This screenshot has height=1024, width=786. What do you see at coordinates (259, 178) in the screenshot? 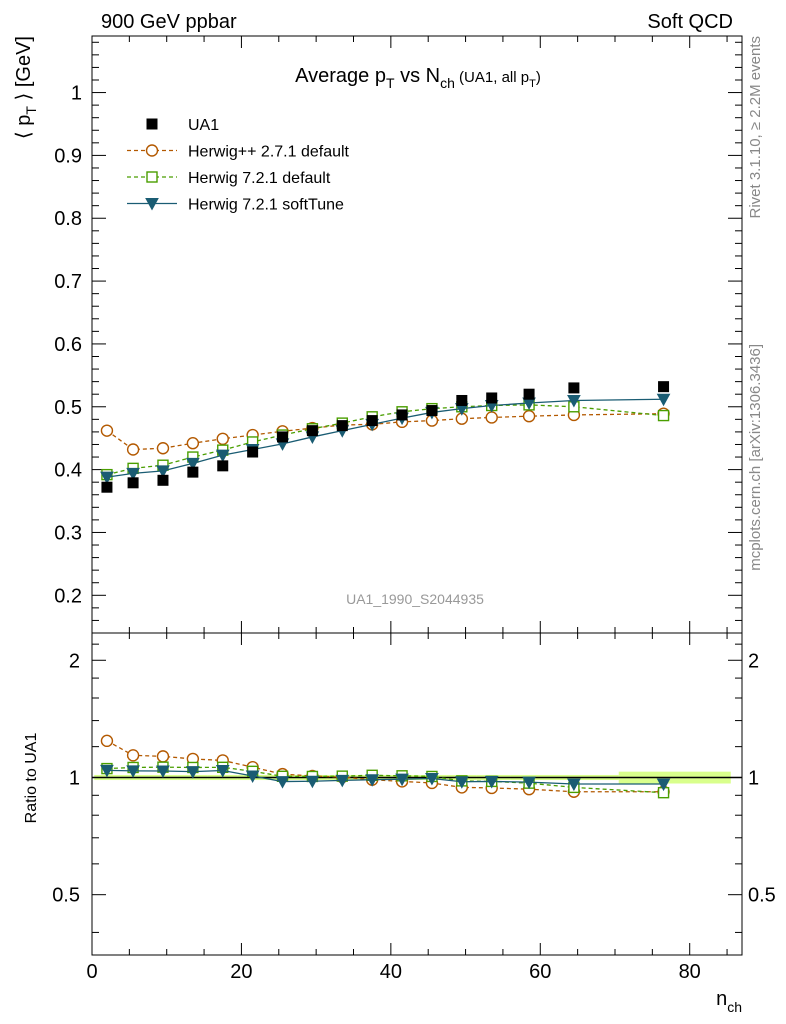
I see `legend-label: Herwig 7.2.1 default` at bounding box center [259, 178].